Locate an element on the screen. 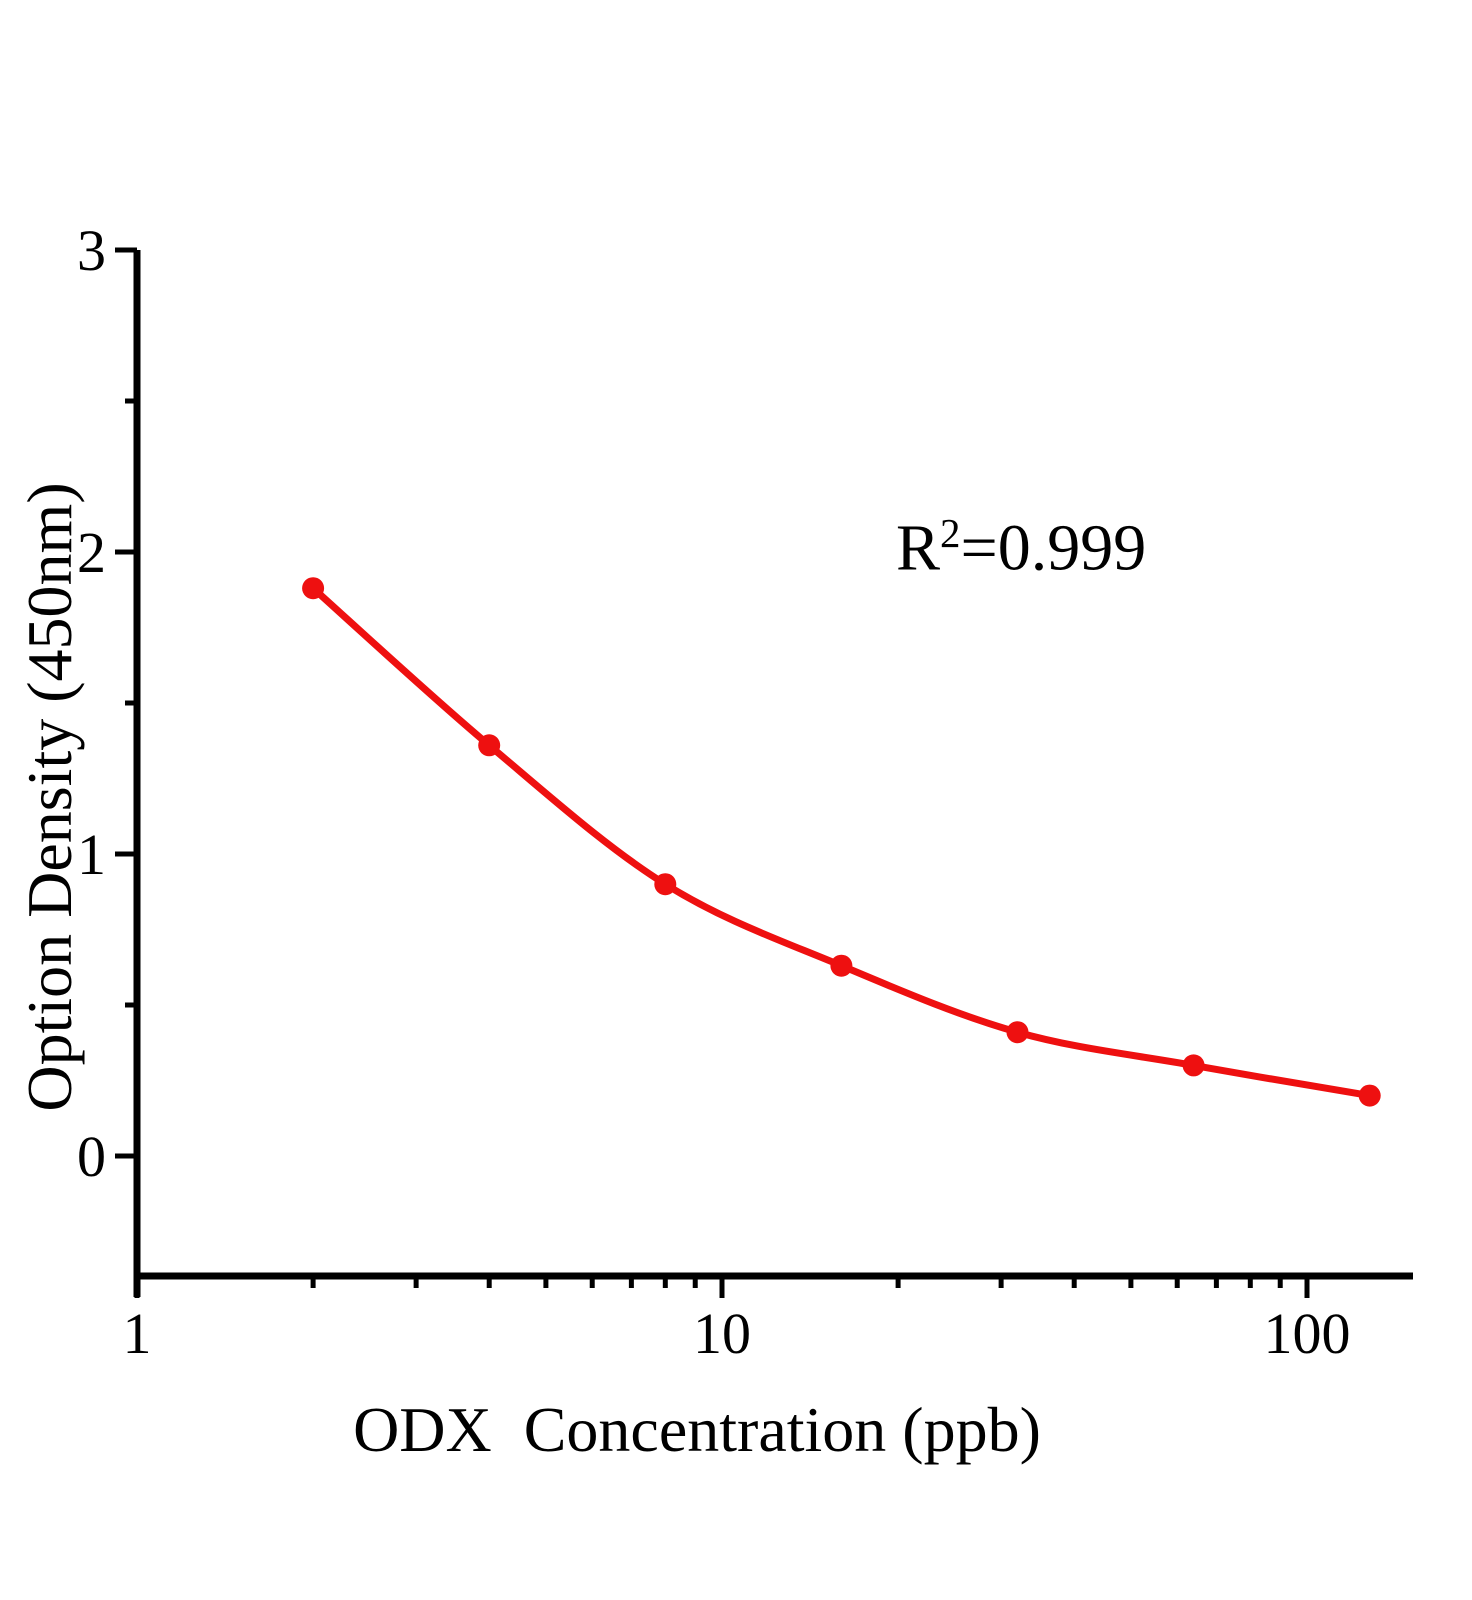 Image resolution: width=1472 pixels, height=1600 pixels. x-tick-label: 10 is located at coordinates (722, 1333).